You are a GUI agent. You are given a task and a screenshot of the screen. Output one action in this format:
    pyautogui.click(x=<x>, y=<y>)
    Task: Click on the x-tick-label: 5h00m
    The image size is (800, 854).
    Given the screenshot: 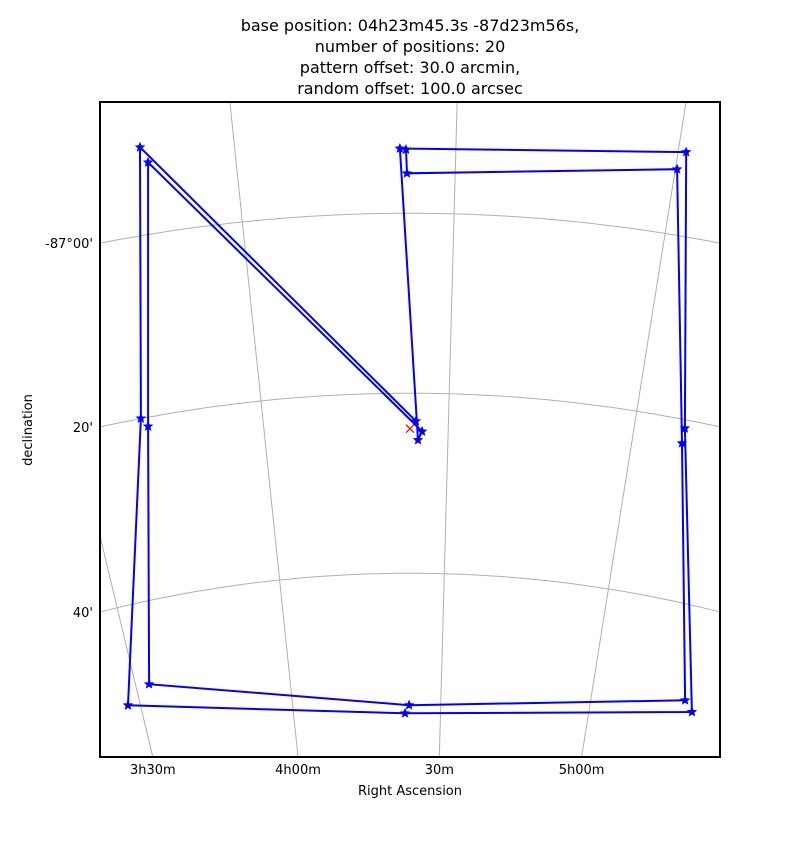 What is the action you would take?
    pyautogui.click(x=582, y=770)
    